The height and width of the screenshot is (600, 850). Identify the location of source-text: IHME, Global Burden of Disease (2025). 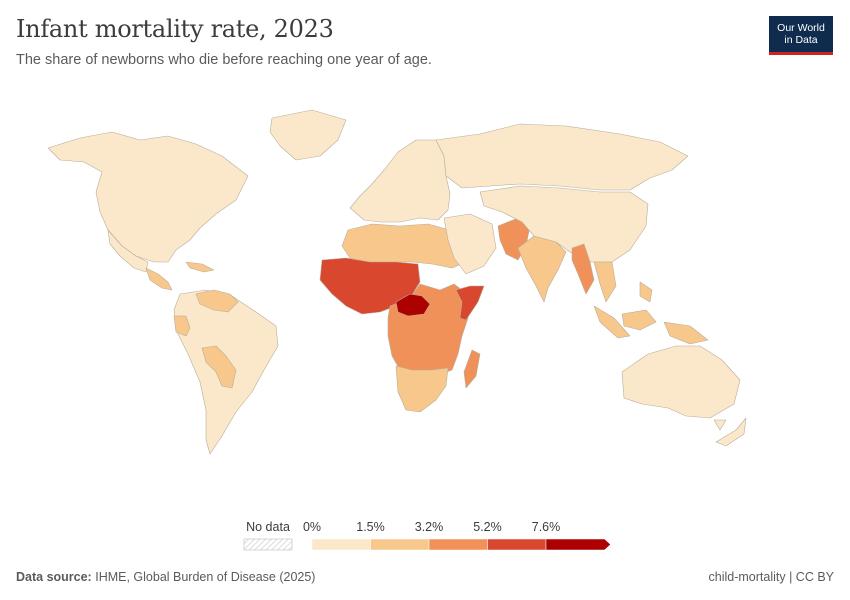
(205, 577).